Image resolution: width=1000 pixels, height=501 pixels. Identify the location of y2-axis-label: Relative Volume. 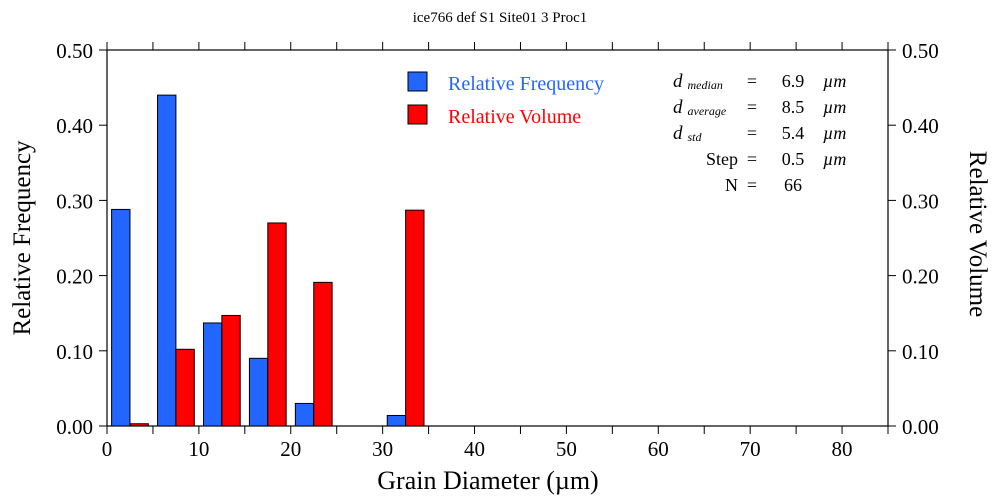
(977, 234).